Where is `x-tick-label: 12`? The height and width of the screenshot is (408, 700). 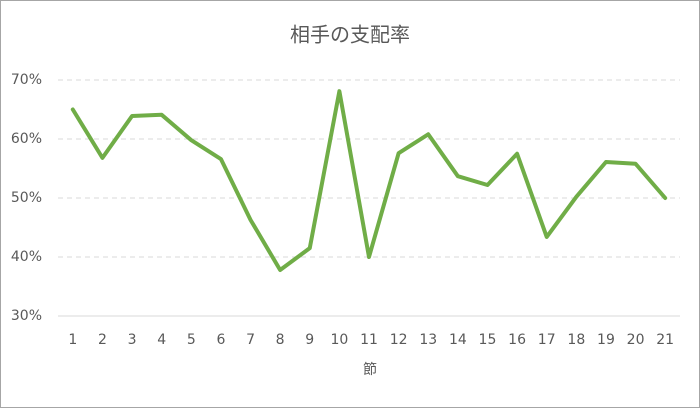 x-tick-label: 12 is located at coordinates (399, 340).